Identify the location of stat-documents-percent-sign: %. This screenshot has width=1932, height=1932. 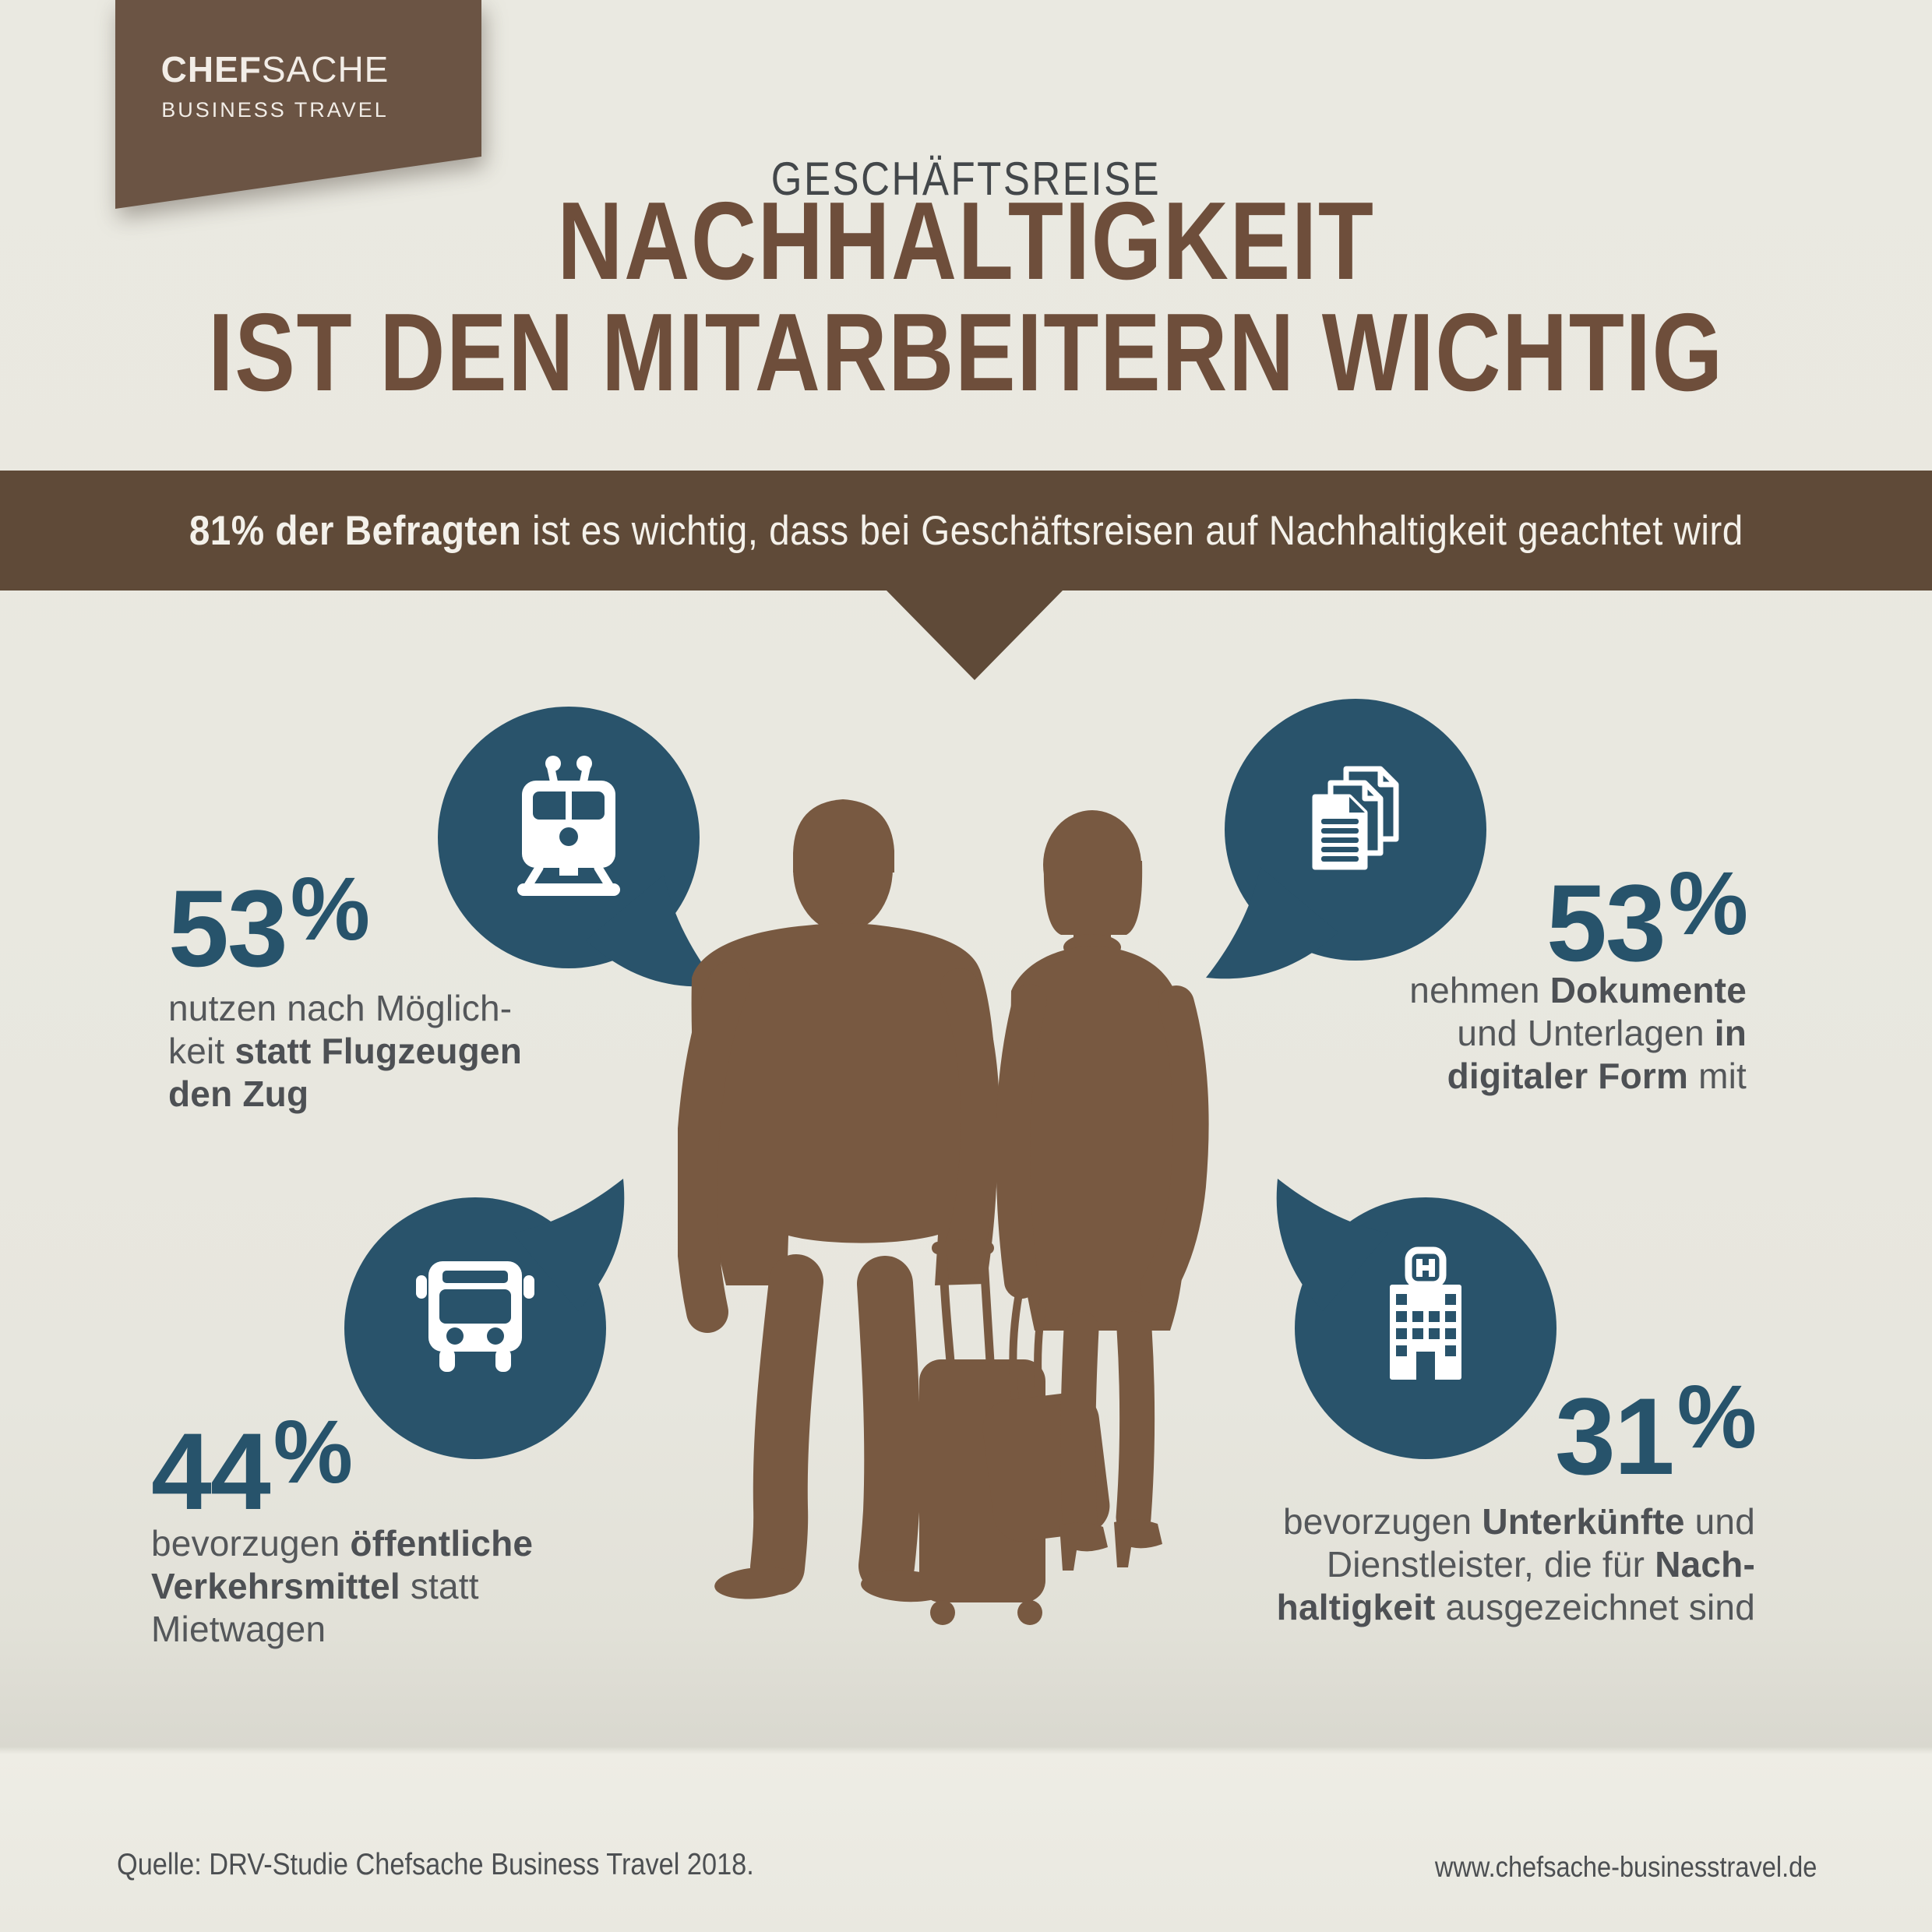
(1708, 904).